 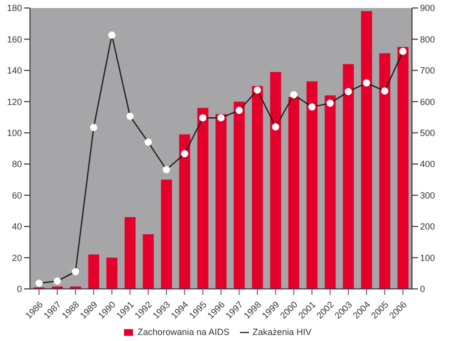 I want to click on y2-tick-label: 900, so click(x=428, y=8).